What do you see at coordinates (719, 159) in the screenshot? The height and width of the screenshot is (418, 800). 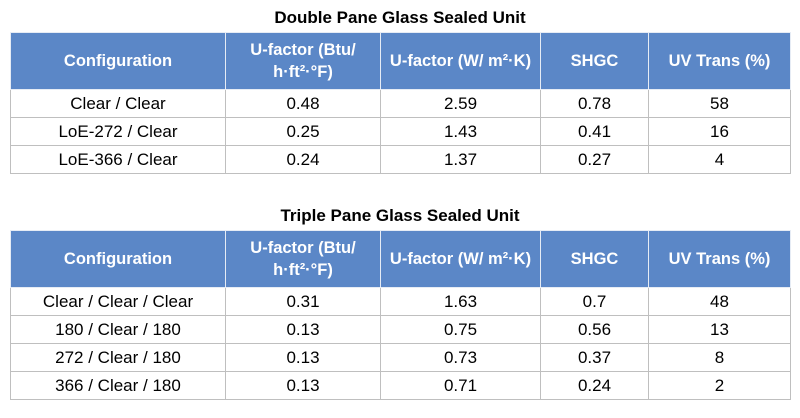 I see `data-cell: 4` at bounding box center [719, 159].